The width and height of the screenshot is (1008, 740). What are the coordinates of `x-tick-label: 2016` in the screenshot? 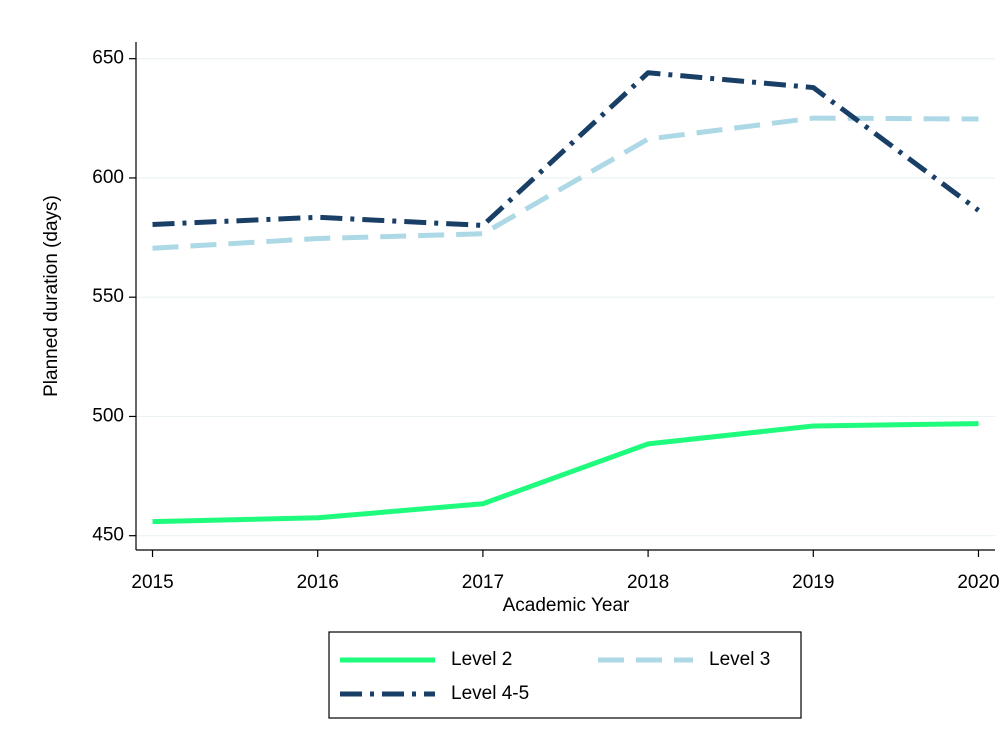 It's located at (318, 582).